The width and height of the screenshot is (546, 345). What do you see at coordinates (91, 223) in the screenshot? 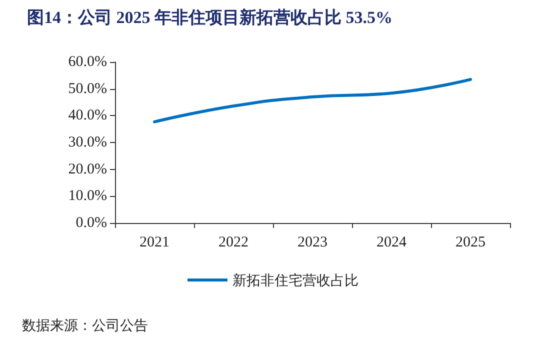
I see `y-tick-label: 0.0%` at bounding box center [91, 223].